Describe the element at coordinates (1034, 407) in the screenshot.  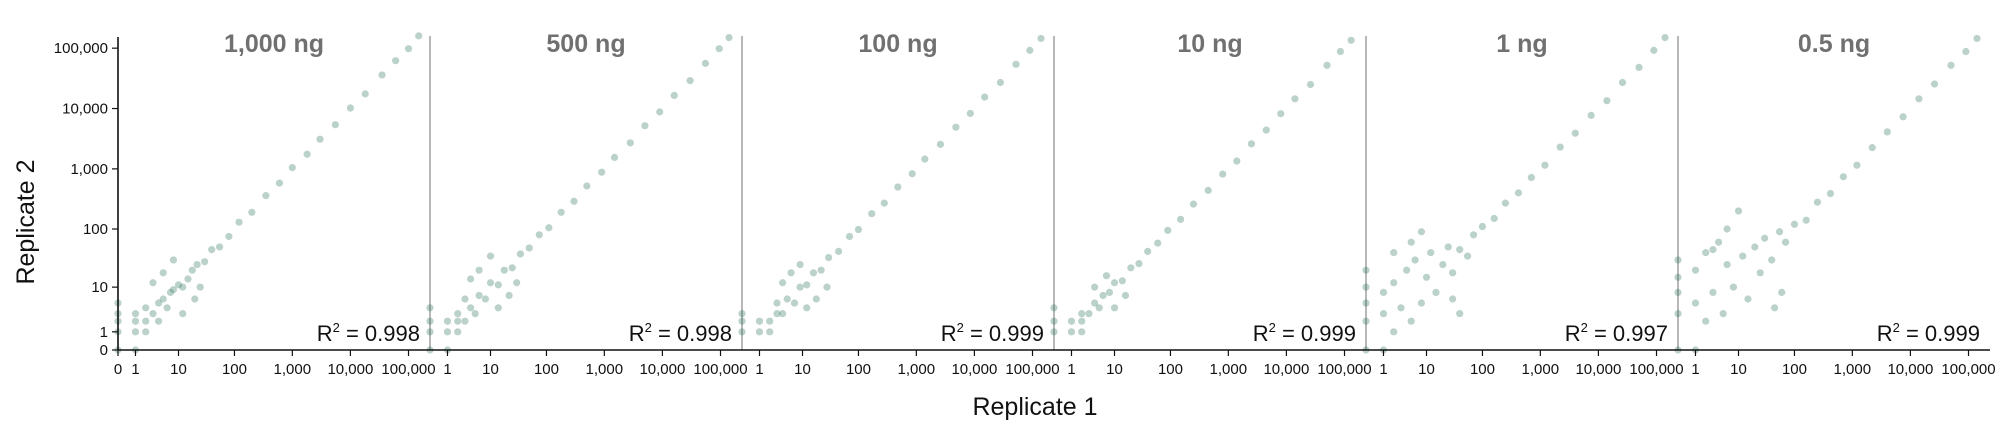
I see `x-axis-label: Replicate 1` at that location.